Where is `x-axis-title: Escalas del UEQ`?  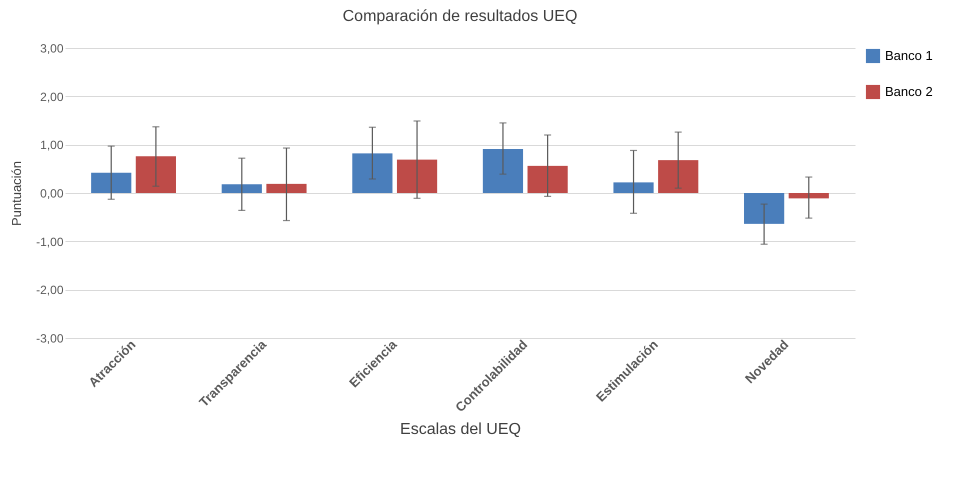 x-axis-title: Escalas del UEQ is located at coordinates (460, 429).